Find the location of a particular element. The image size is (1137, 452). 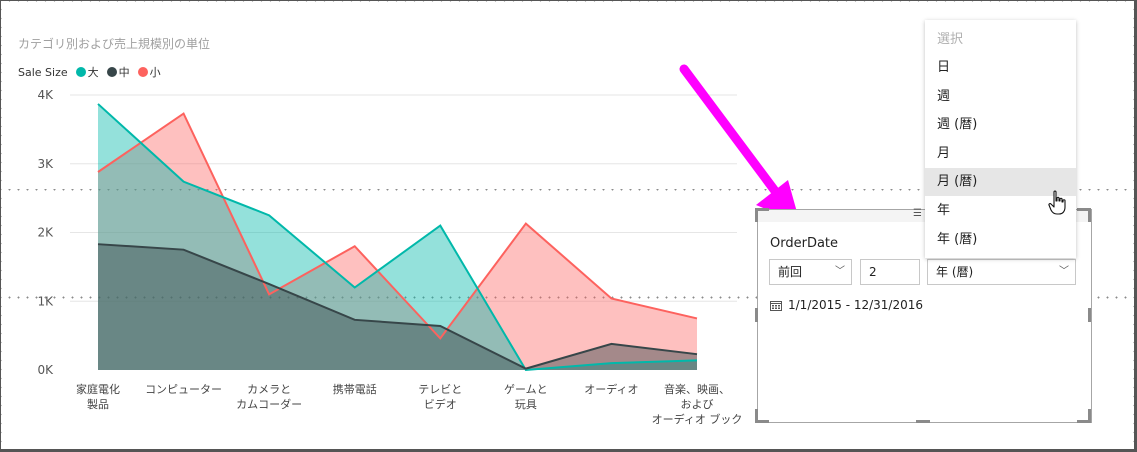

annotation-arrow-icon is located at coordinates (739, 143).